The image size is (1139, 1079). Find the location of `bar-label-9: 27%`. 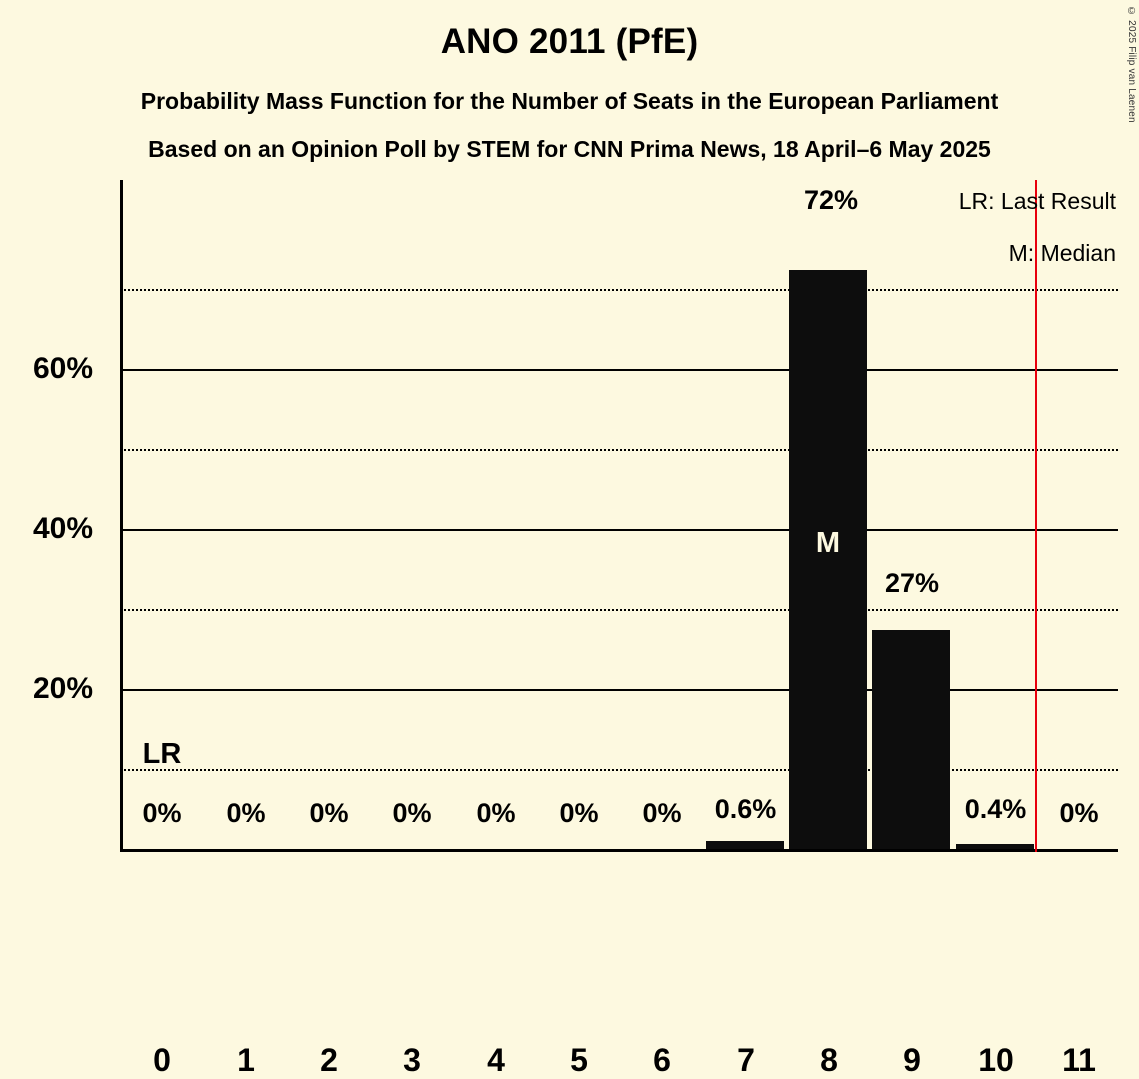

bar-label-9: 27% is located at coordinates (912, 583).